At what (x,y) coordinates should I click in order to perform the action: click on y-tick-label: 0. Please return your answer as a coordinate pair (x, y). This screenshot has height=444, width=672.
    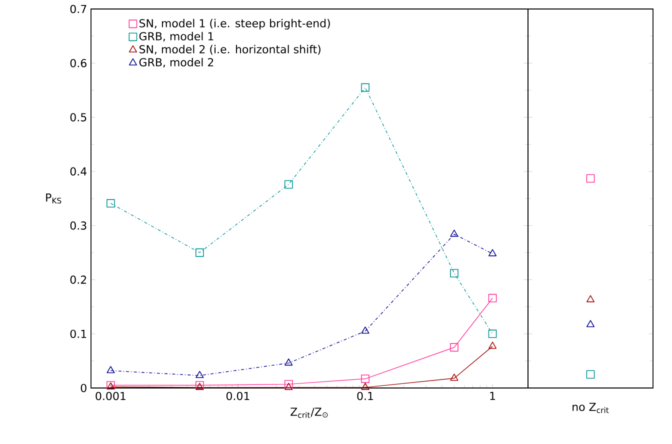
    Looking at the image, I should click on (83, 388).